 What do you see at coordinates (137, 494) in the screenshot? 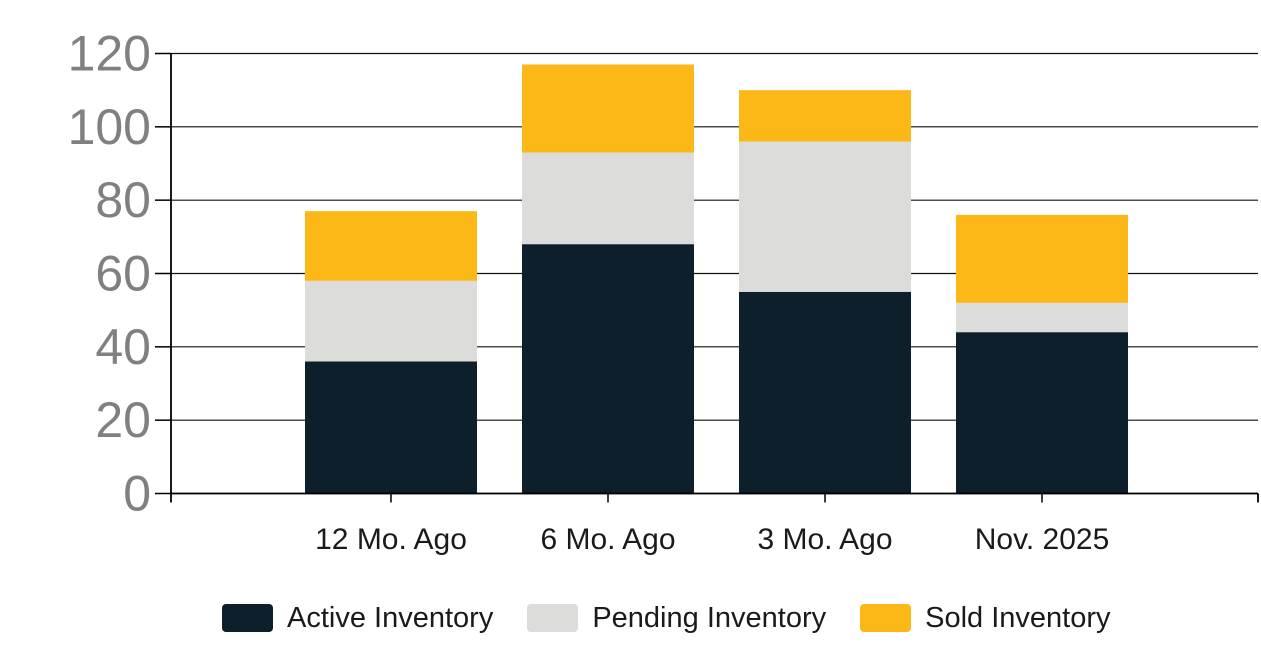
I see `y-tick-label: 0` at bounding box center [137, 494].